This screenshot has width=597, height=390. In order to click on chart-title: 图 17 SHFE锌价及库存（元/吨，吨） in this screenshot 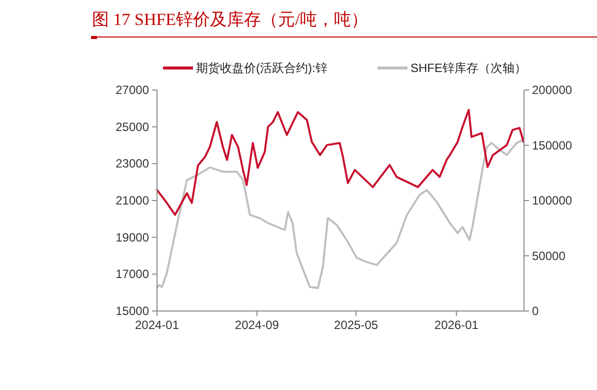, I will do `click(230, 19)`.